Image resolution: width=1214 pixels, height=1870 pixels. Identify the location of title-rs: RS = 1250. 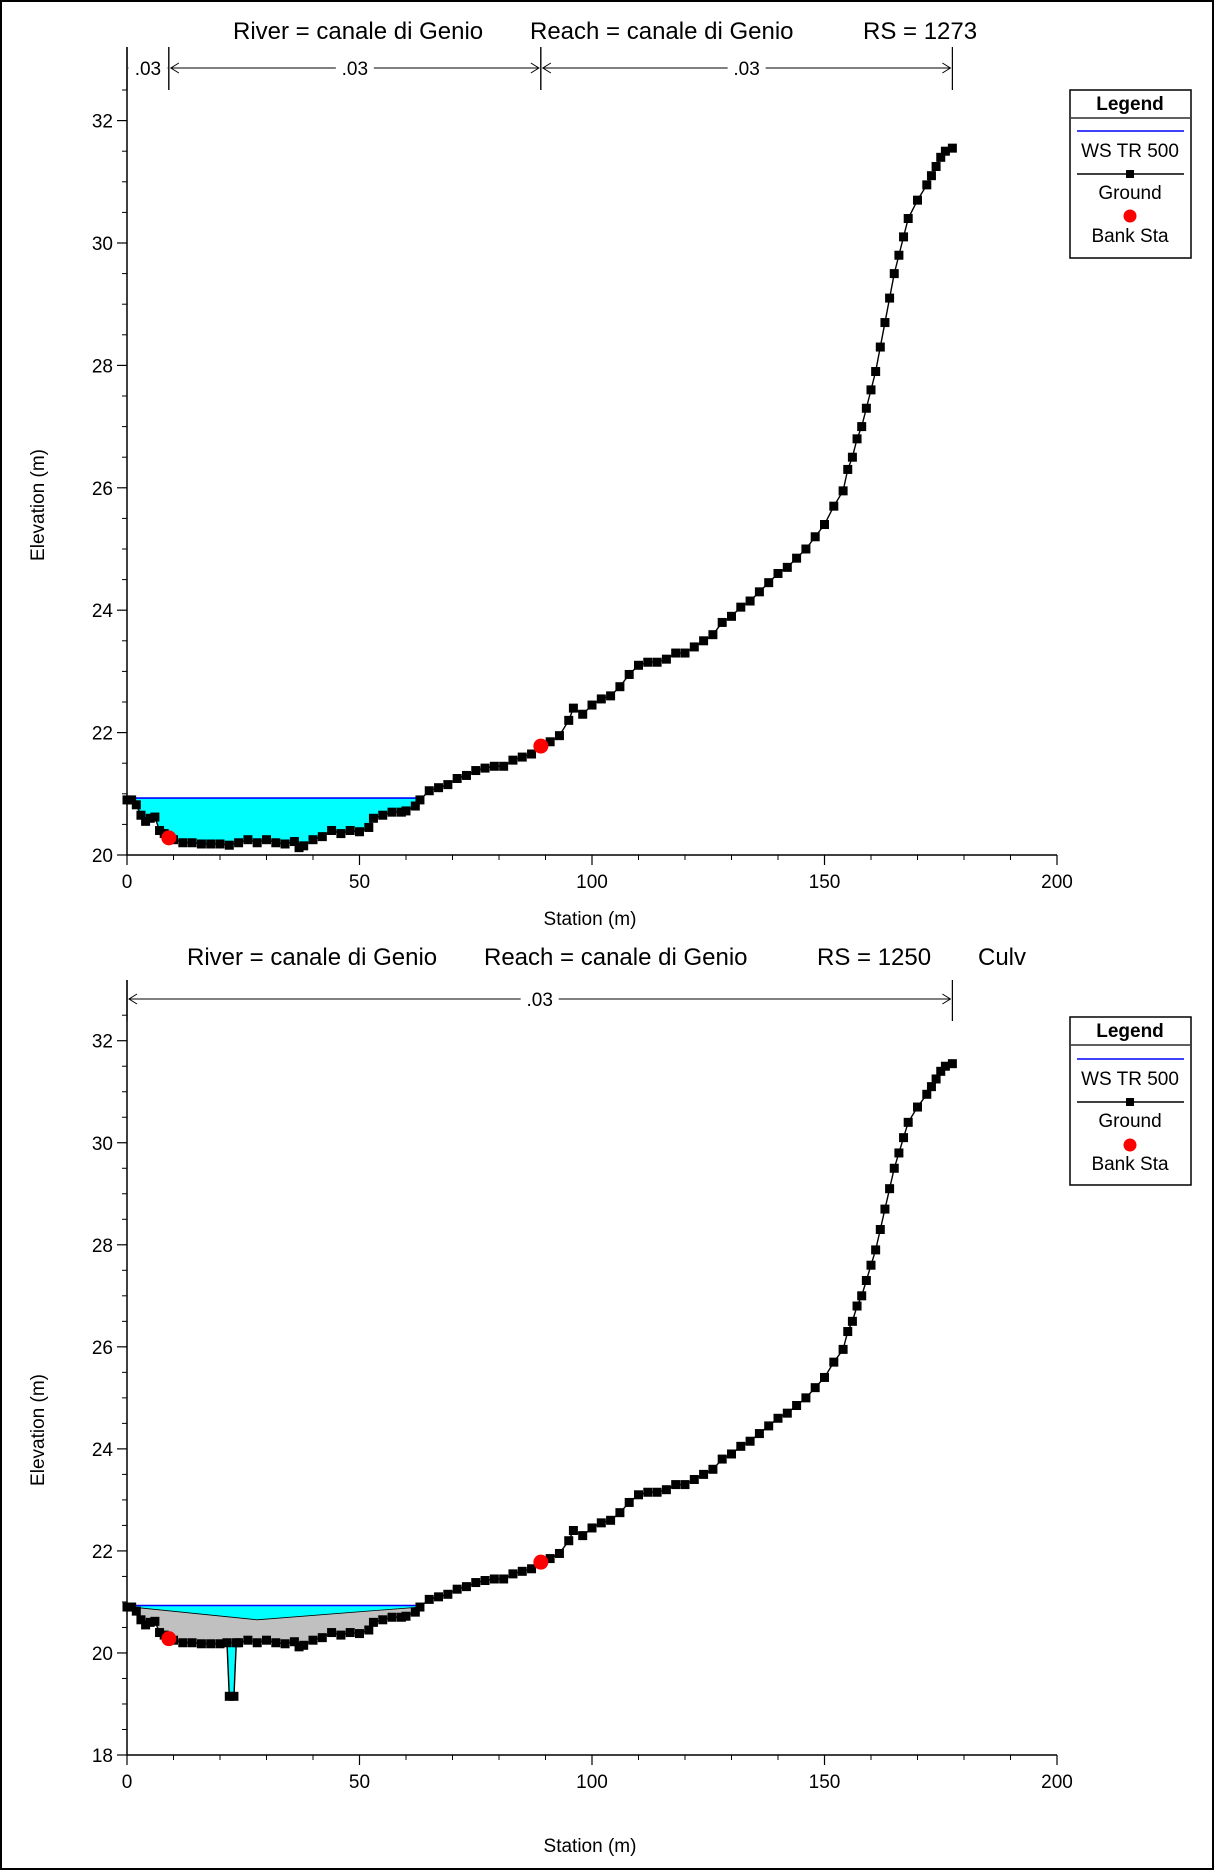
(874, 957).